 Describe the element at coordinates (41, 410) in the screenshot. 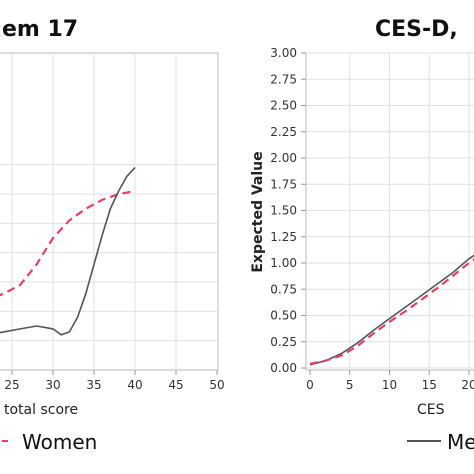

I see `left-x-axis-label: total score` at that location.